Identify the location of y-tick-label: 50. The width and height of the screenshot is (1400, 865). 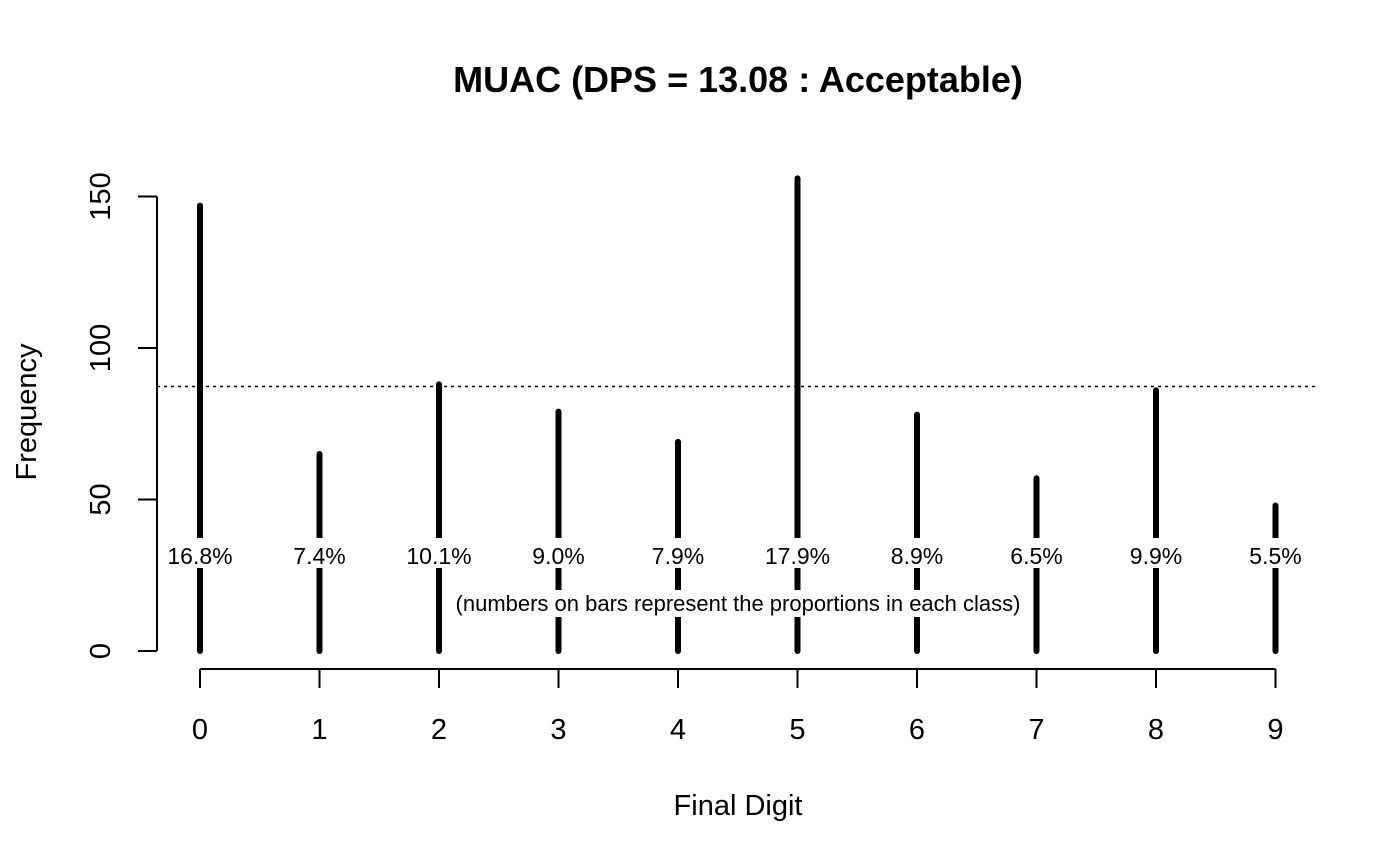
(101, 499).